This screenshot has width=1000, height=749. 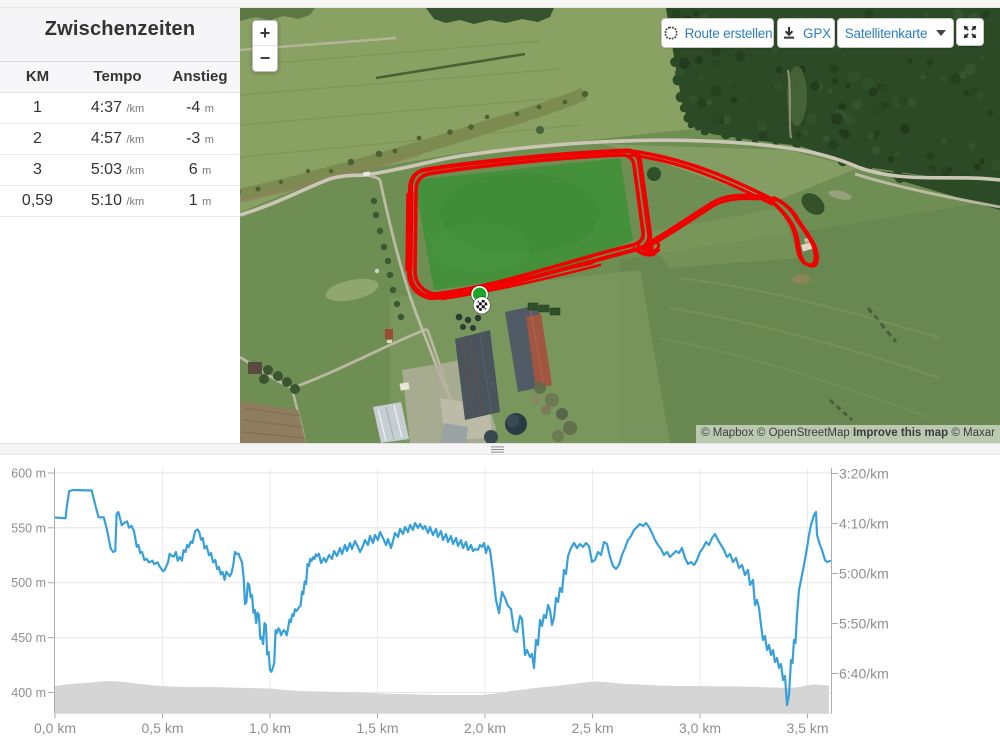 I want to click on svg-text: 550 m, so click(x=28, y=528).